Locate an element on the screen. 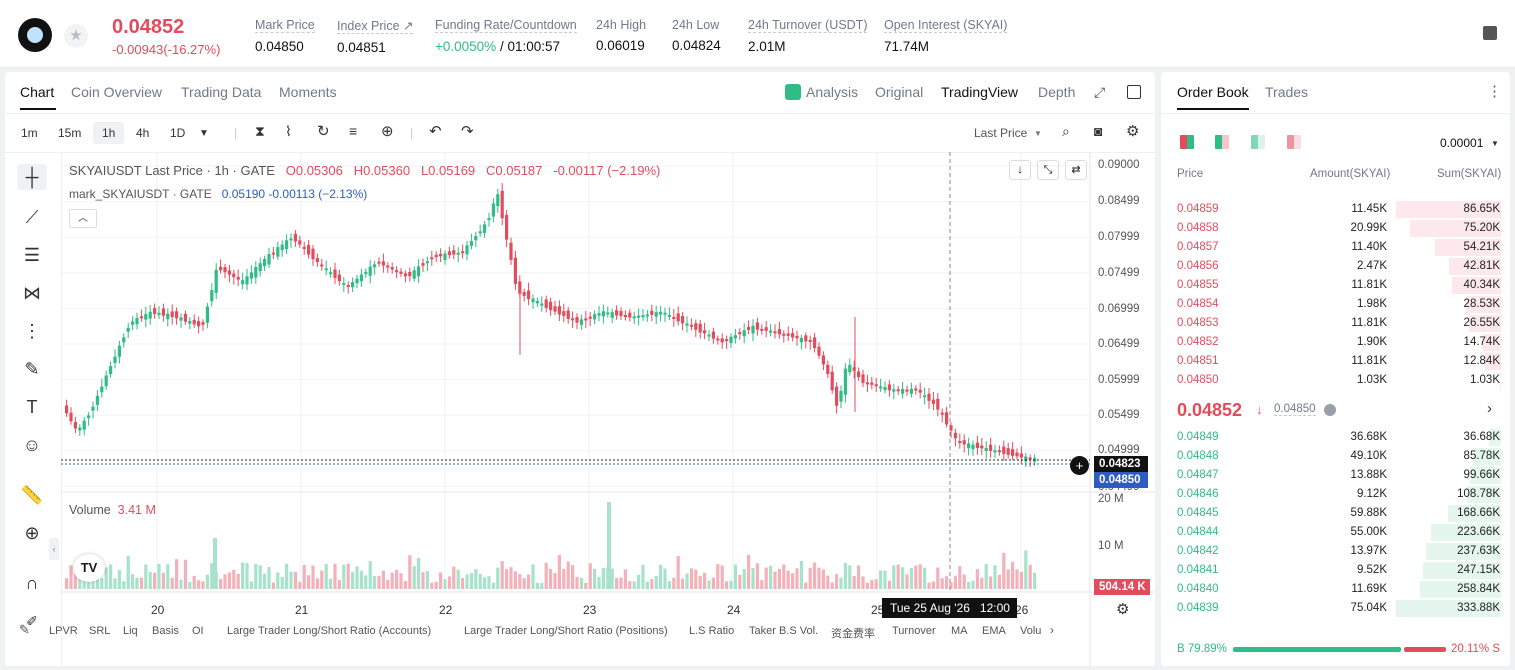 This screenshot has height=670, width=1515. price-source-select: Last Price is located at coordinates (1001, 133).